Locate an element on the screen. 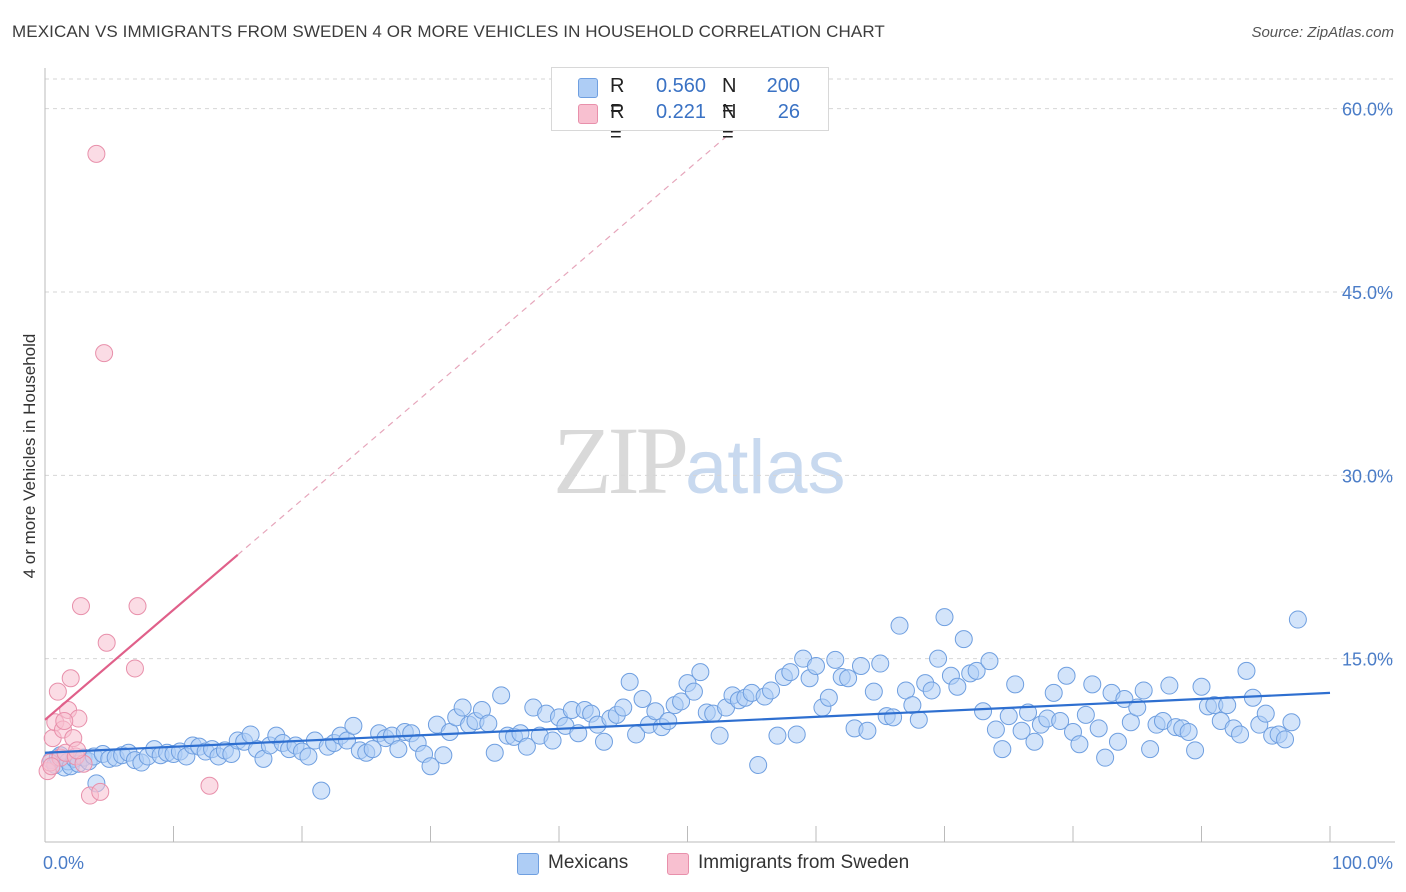 The height and width of the screenshot is (892, 1406). sweden-legend-swatch is located at coordinates (678, 864).